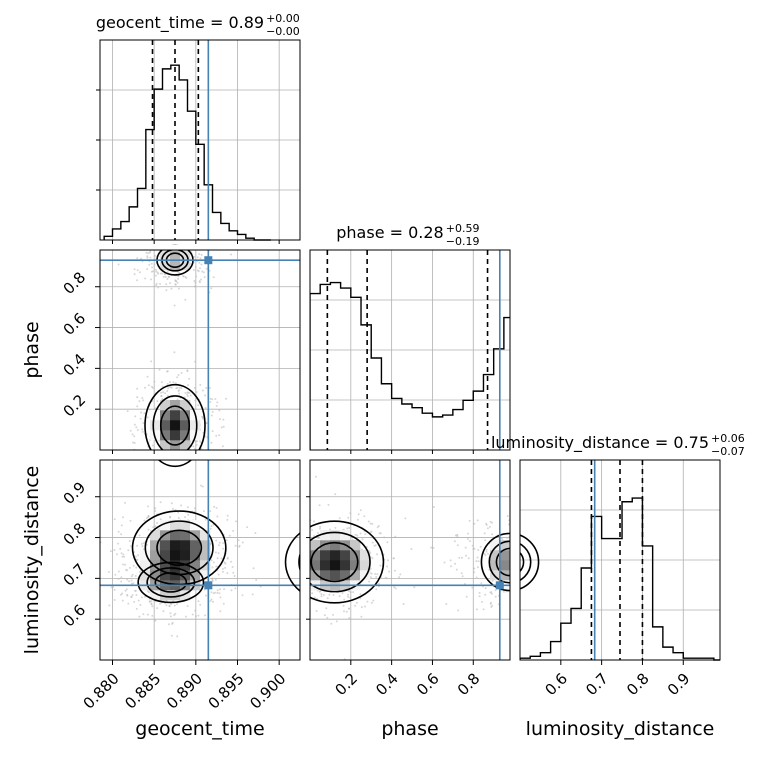 This screenshot has width=760, height=760. Describe the element at coordinates (679, 685) in the screenshot. I see `x-tick-label: 0.9` at that location.